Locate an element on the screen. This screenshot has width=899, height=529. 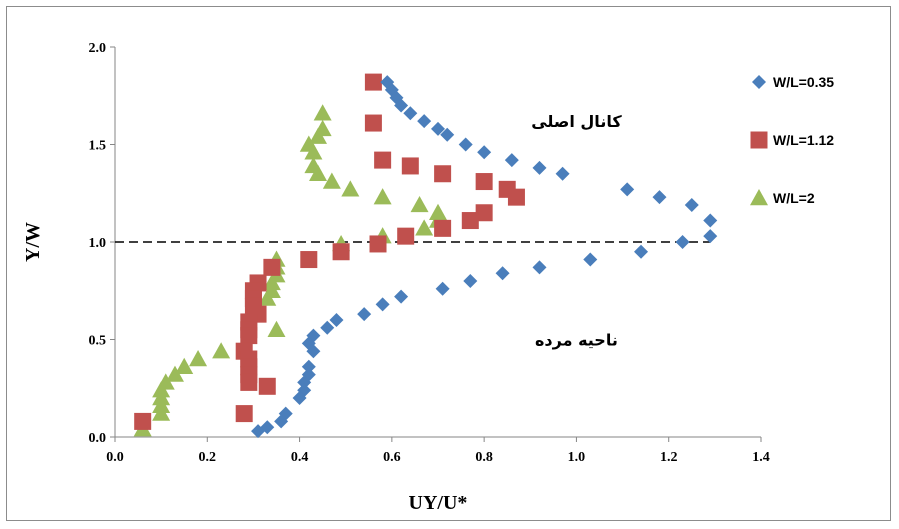
legend-label: W/L=0.35 is located at coordinates (803, 82).